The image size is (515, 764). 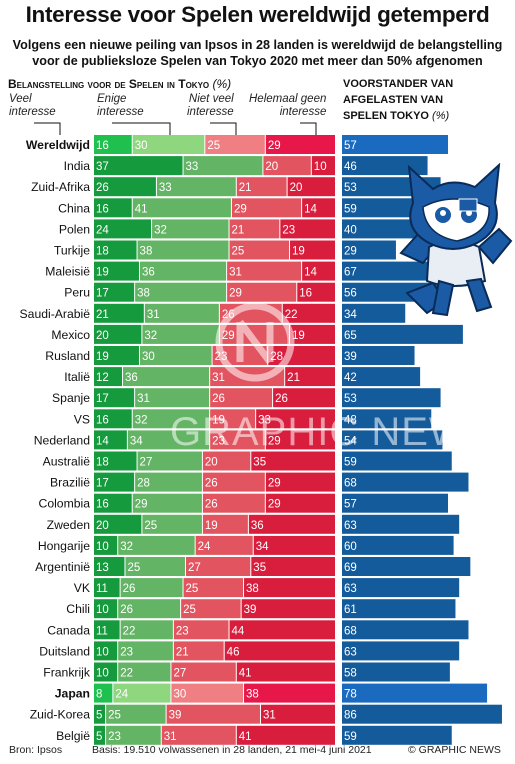 I want to click on data-label: 41, so click(x=141, y=209).